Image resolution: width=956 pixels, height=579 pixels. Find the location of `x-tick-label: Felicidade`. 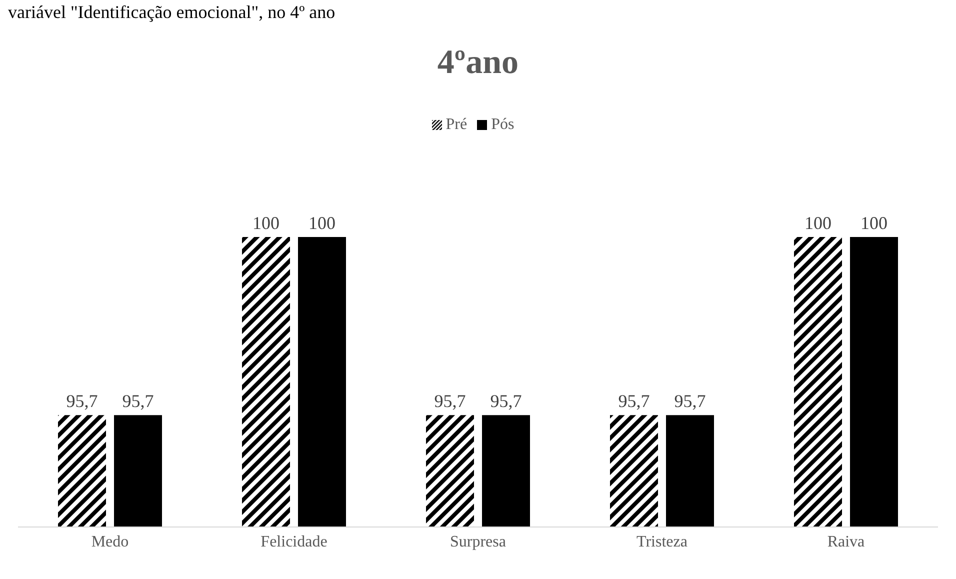

x-tick-label: Felicidade is located at coordinates (294, 541).